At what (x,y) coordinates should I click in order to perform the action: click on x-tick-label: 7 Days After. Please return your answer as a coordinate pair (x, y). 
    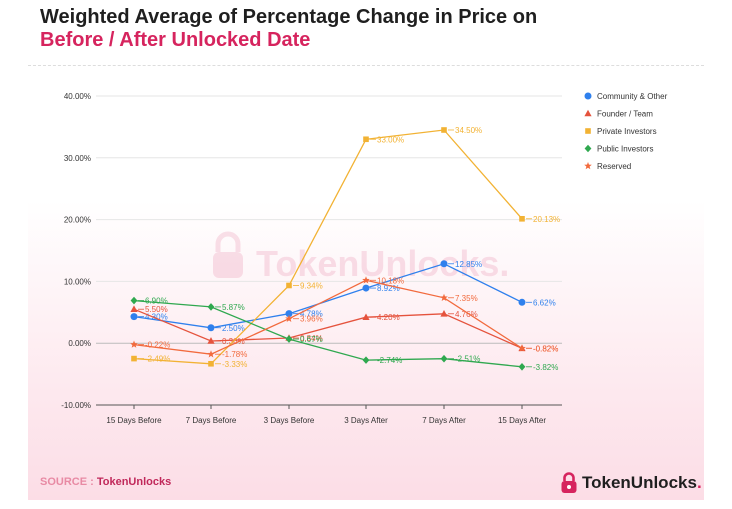
    Looking at the image, I should click on (444, 420).